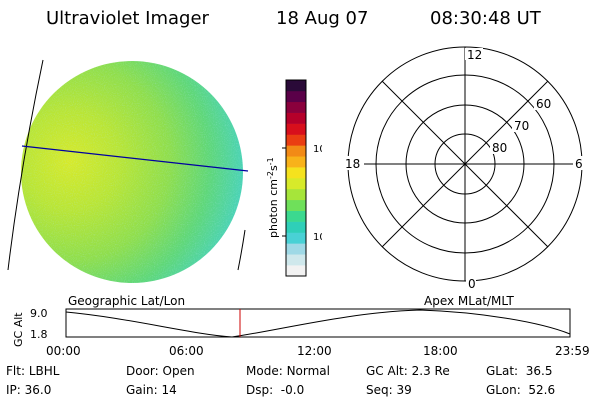  I want to click on time-tick-1200: 12:00, so click(314, 351).